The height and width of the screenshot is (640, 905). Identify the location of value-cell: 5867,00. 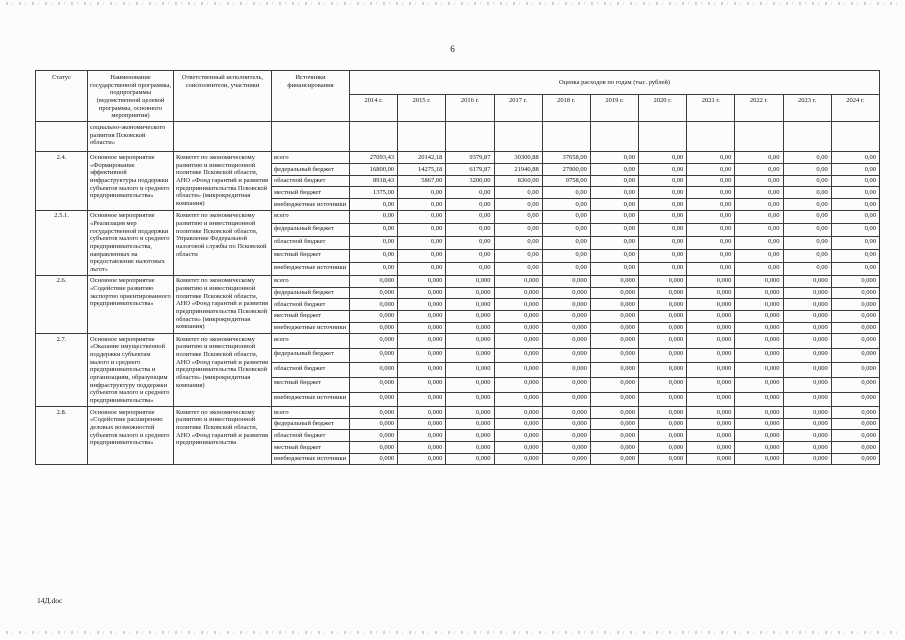
(422, 181).